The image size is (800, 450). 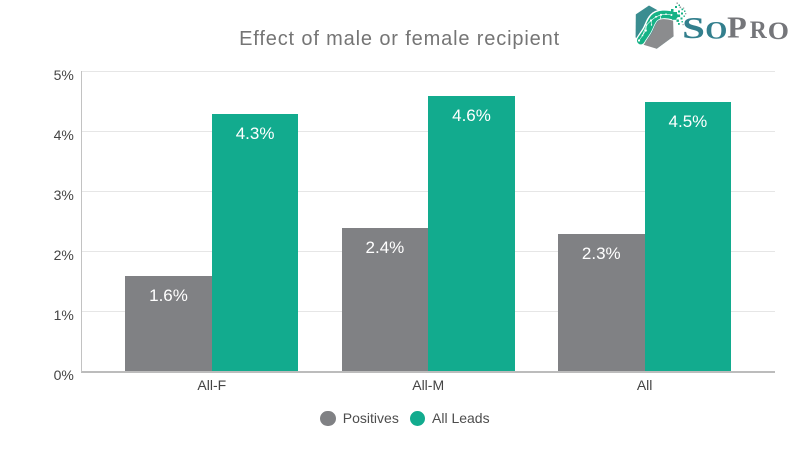 I want to click on svg-text:PRO: P RO, so click(x=758, y=28).